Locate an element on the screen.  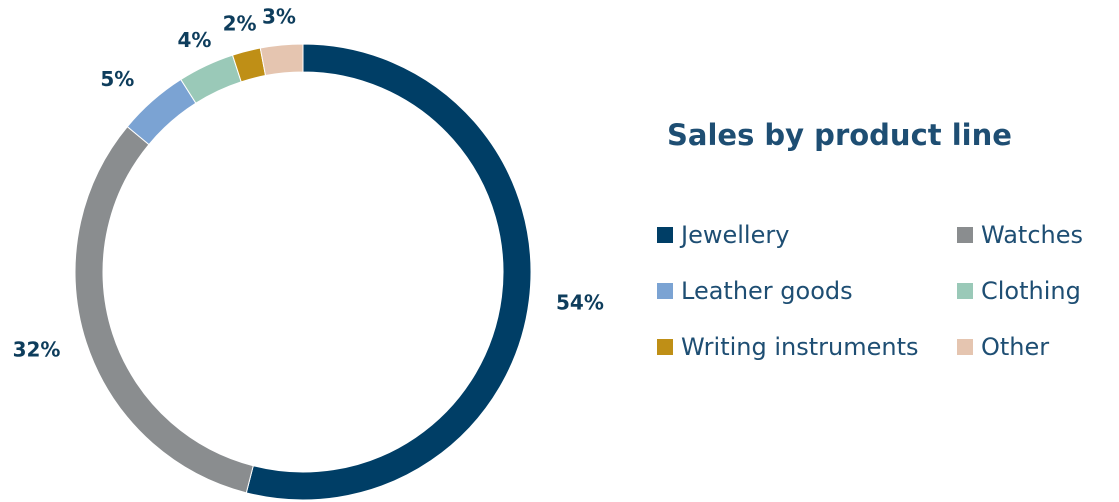
legend-label-watches: Watches is located at coordinates (1032, 235).